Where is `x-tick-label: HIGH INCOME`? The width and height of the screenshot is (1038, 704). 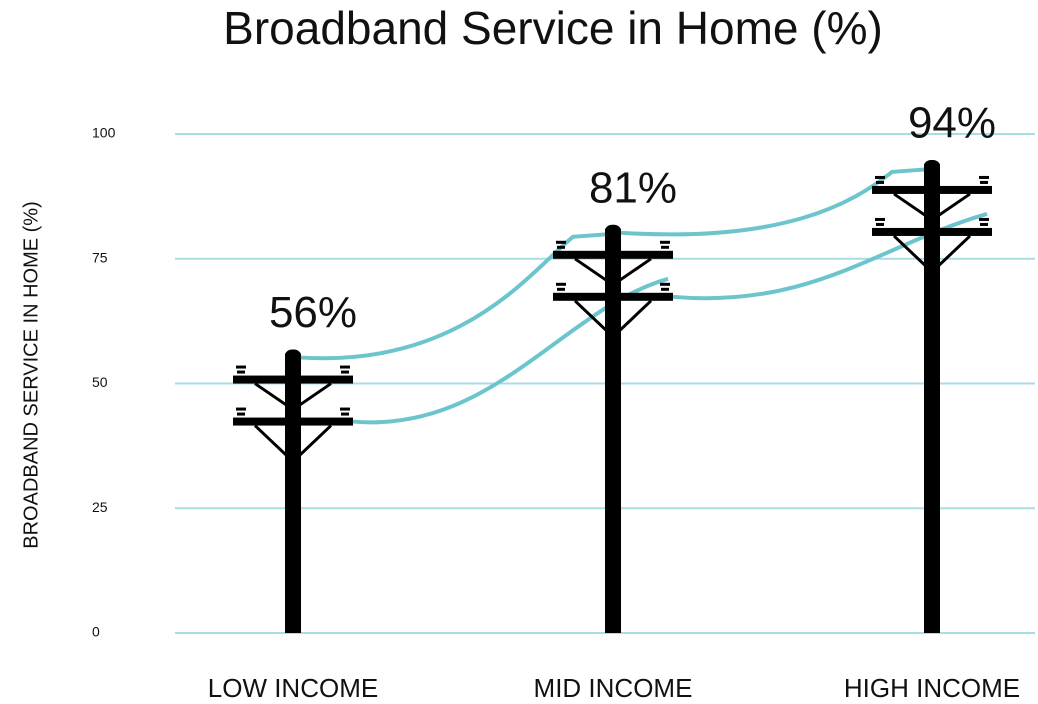
x-tick-label: HIGH INCOME is located at coordinates (932, 688).